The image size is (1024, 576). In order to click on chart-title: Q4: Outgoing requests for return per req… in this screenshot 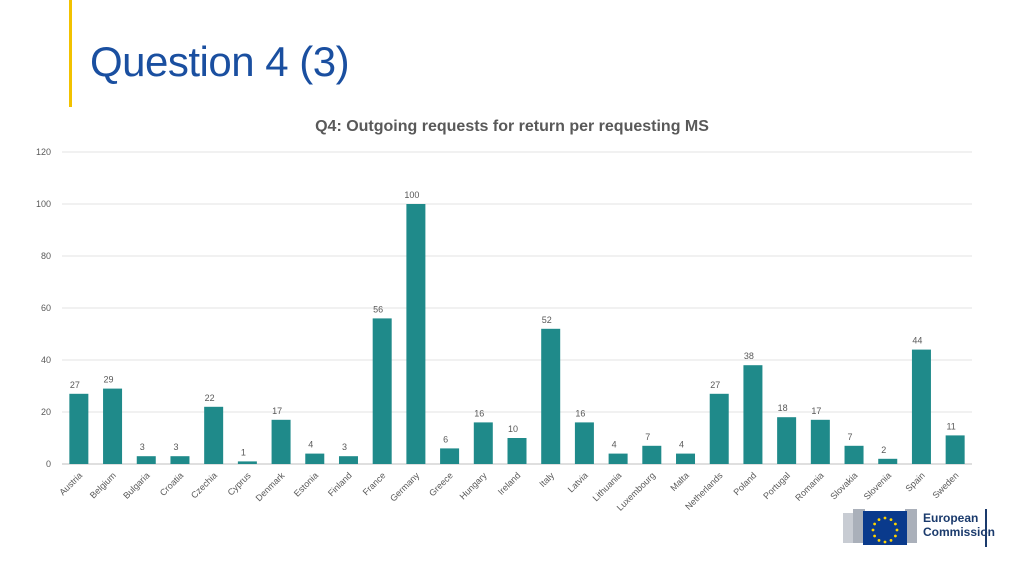, I will do `click(512, 126)`.